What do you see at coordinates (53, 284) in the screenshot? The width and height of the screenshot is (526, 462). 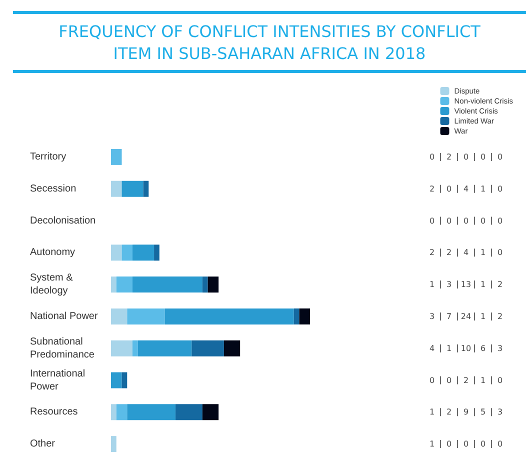 I see `y-tick-label: System & Ideology` at bounding box center [53, 284].